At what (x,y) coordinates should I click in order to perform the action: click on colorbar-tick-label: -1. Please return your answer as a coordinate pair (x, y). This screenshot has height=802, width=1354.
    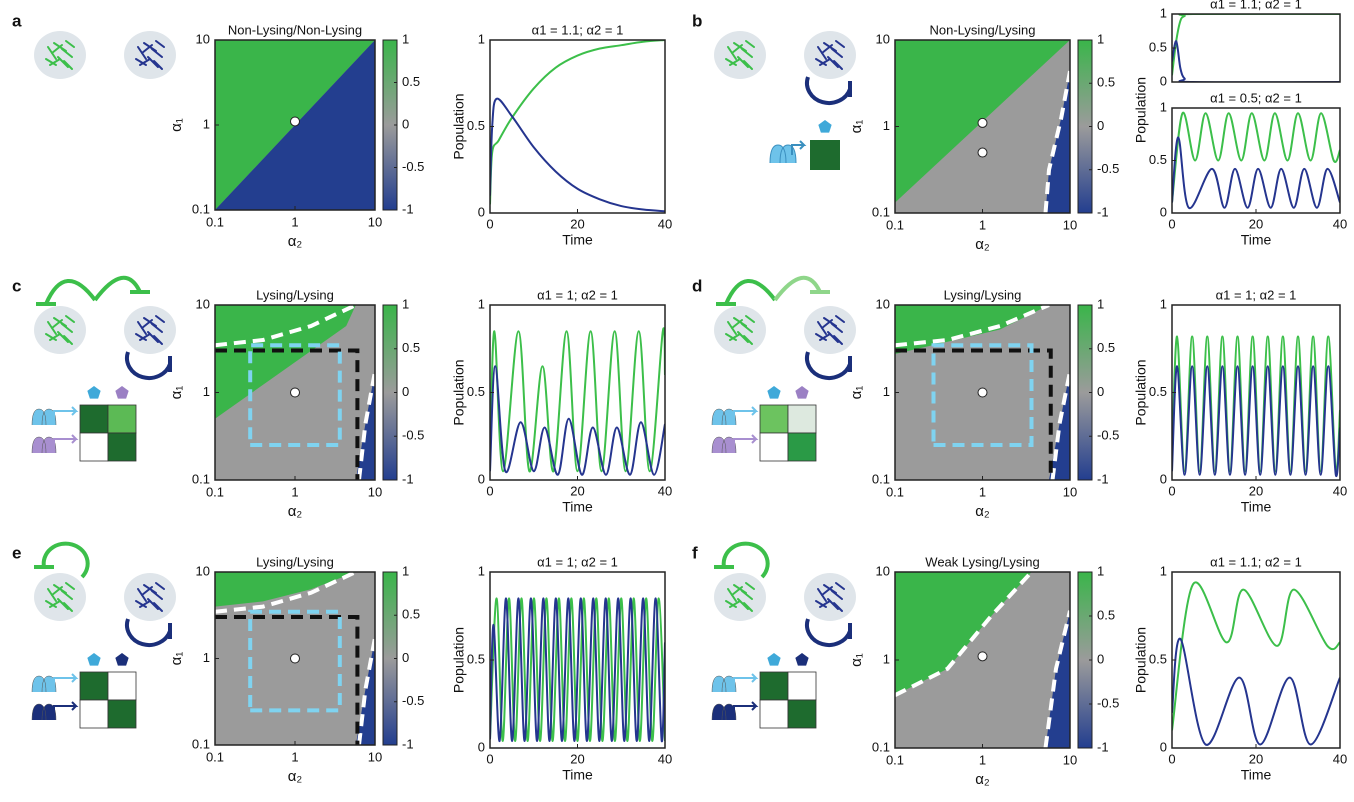
    Looking at the image, I should click on (1103, 211).